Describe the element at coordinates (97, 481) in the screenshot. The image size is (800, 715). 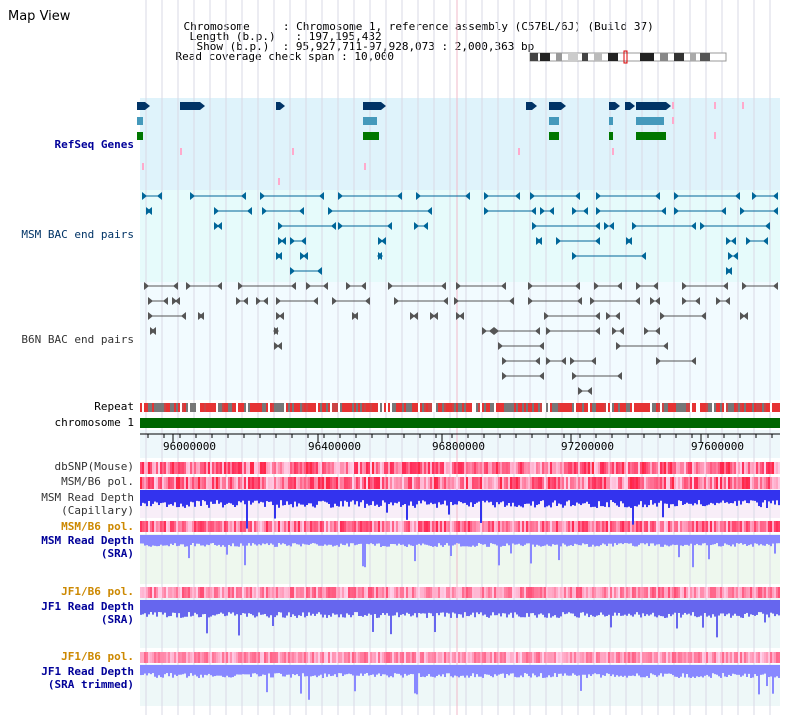
I see `track-label-msm-b6-pol: MSM/B6 pol.` at that location.